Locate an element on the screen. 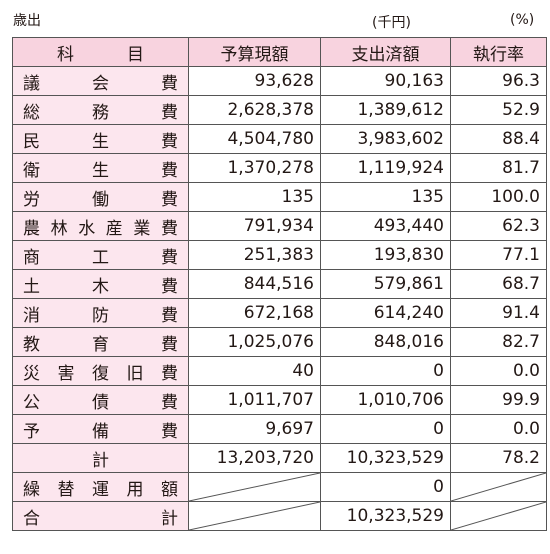 The width and height of the screenshot is (550, 554). header-row: 科目 予算現額 支出済額 執行率 is located at coordinates (279, 52).